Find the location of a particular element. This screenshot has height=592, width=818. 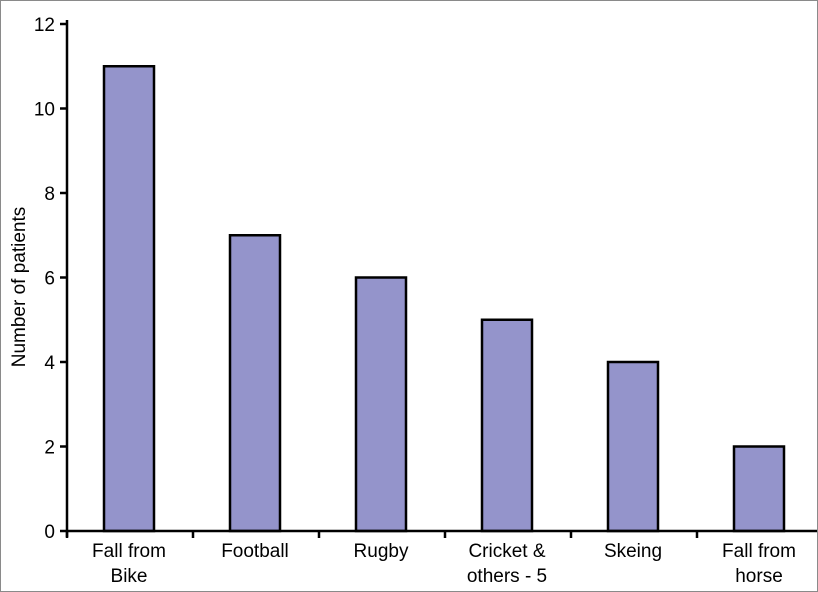

x-category-label-5: Fall from horse is located at coordinates (759, 564).